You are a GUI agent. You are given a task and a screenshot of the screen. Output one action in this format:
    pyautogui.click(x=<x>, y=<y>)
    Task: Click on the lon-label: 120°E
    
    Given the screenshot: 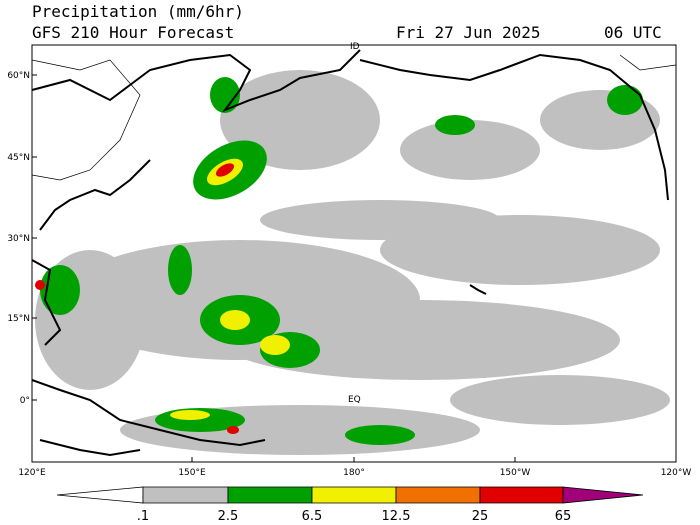 What is the action you would take?
    pyautogui.click(x=32, y=473)
    